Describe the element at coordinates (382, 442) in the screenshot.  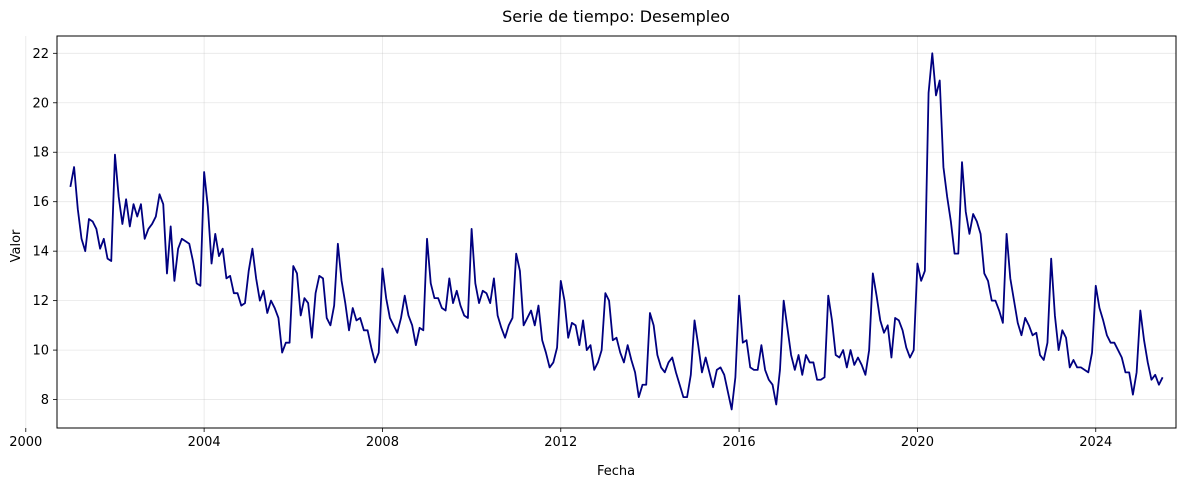
I see `x-tick-label: 2008` at that location.